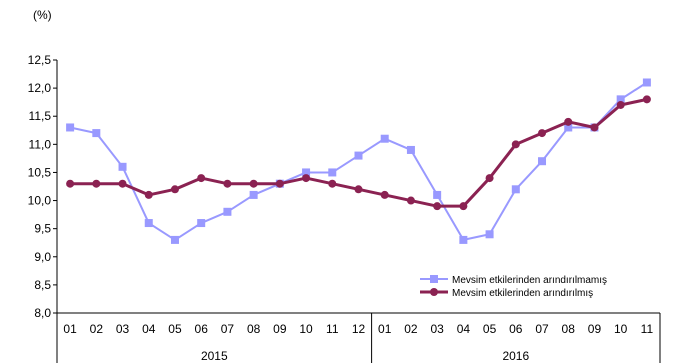 This screenshot has width=676, height=363. What do you see at coordinates (40, 144) in the screenshot?
I see `y-tick-label: 11,0` at bounding box center [40, 144].